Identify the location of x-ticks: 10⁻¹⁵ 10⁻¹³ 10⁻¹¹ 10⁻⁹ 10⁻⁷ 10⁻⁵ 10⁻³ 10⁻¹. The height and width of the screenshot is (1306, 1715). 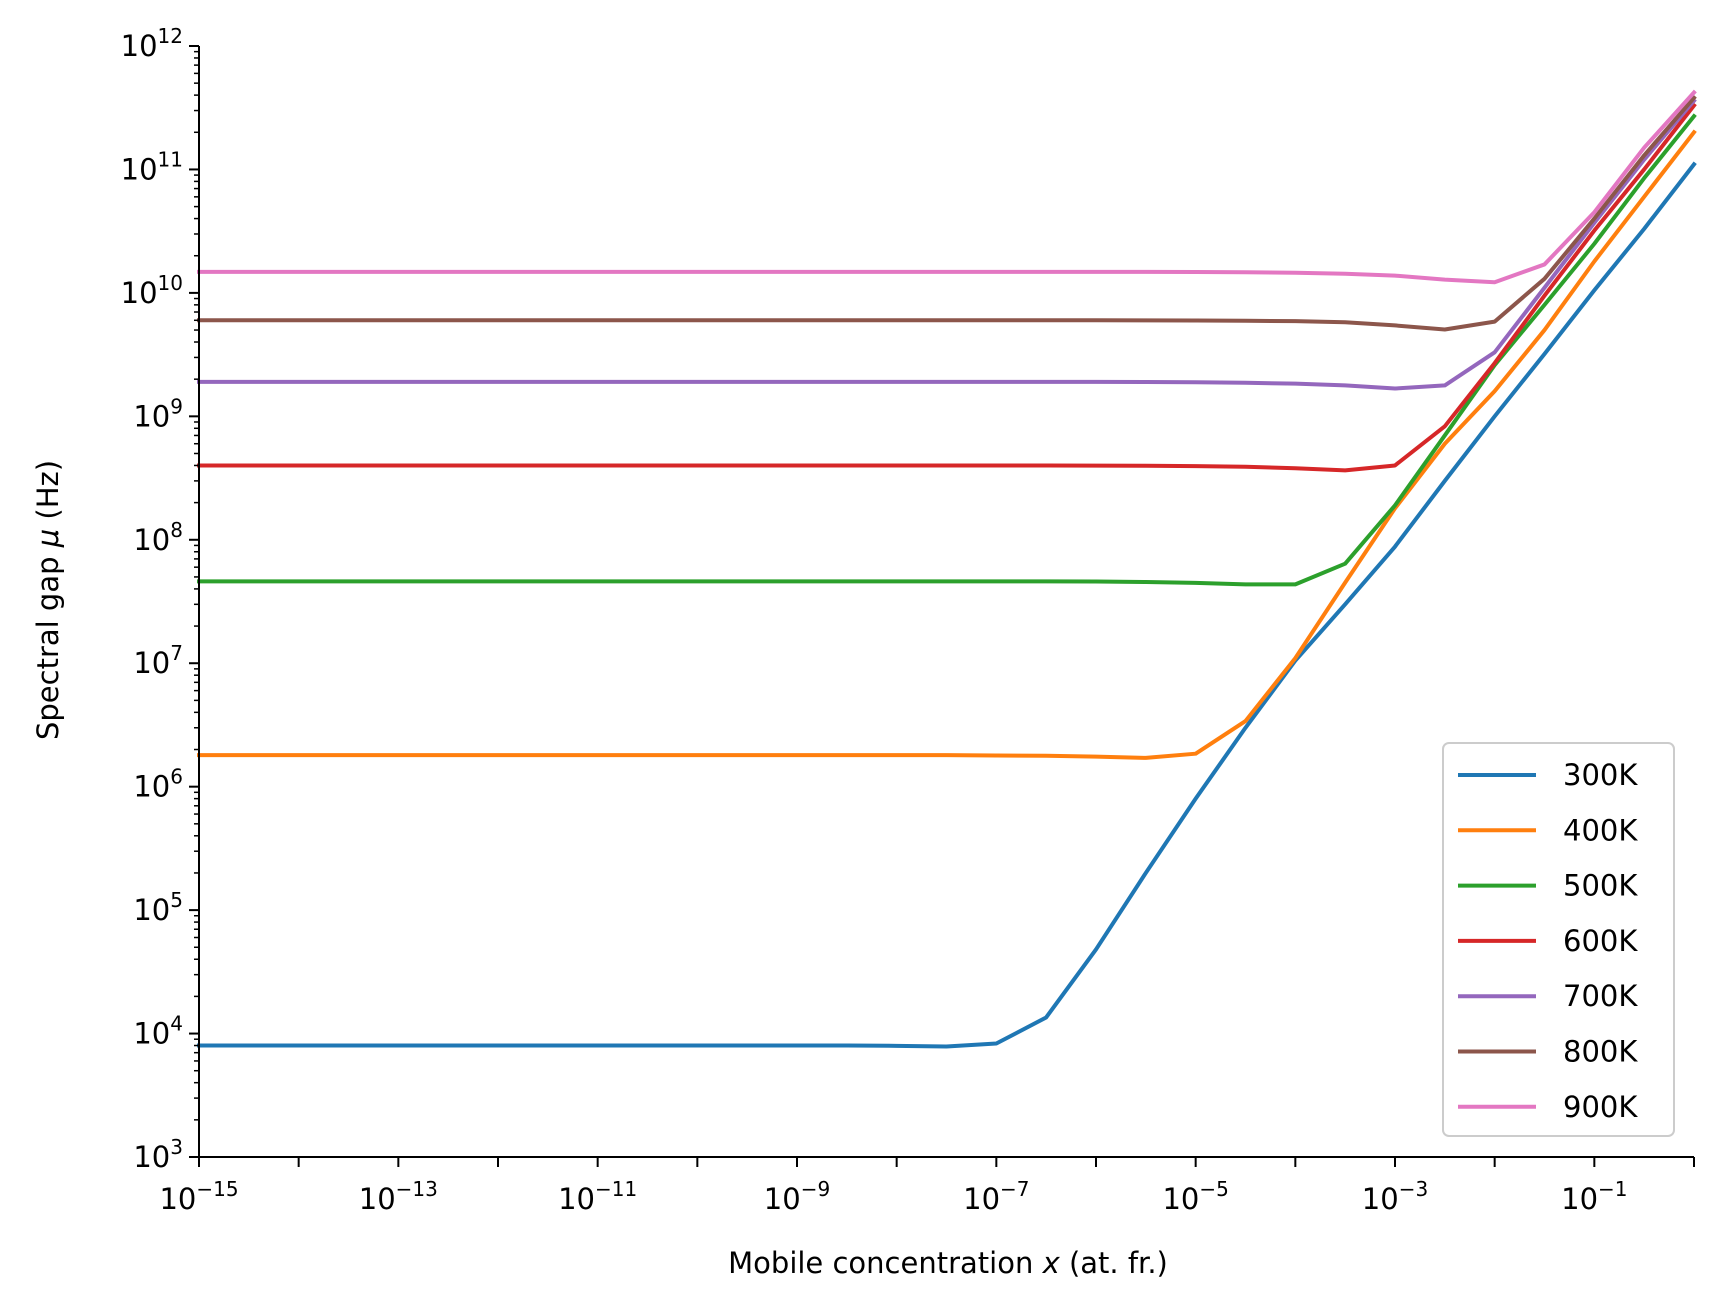
(927, 1186).